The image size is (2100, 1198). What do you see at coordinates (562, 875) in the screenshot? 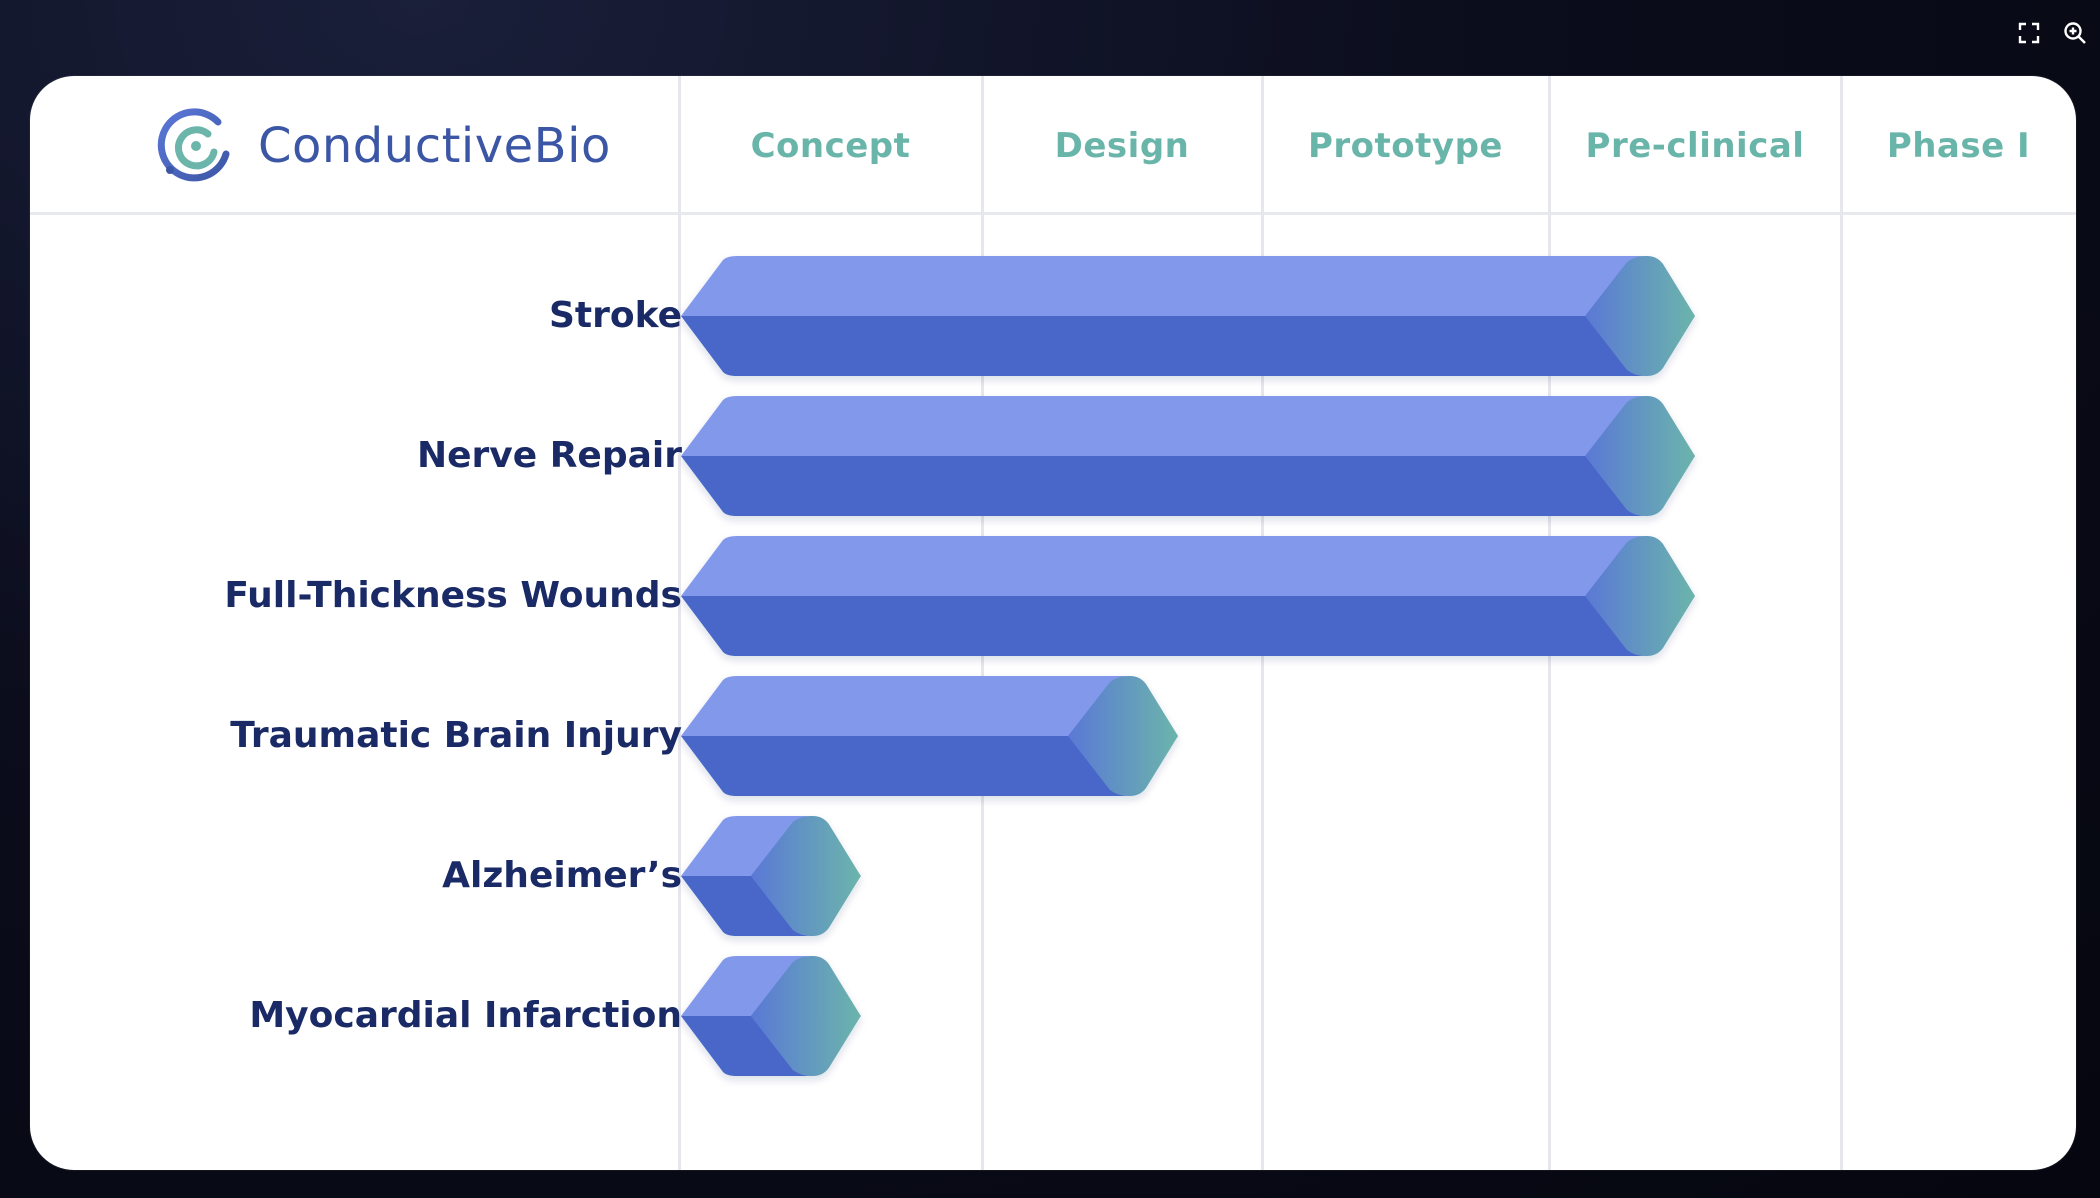
I see `row-label-alzheimer-s: Alzheimer’s` at bounding box center [562, 875].